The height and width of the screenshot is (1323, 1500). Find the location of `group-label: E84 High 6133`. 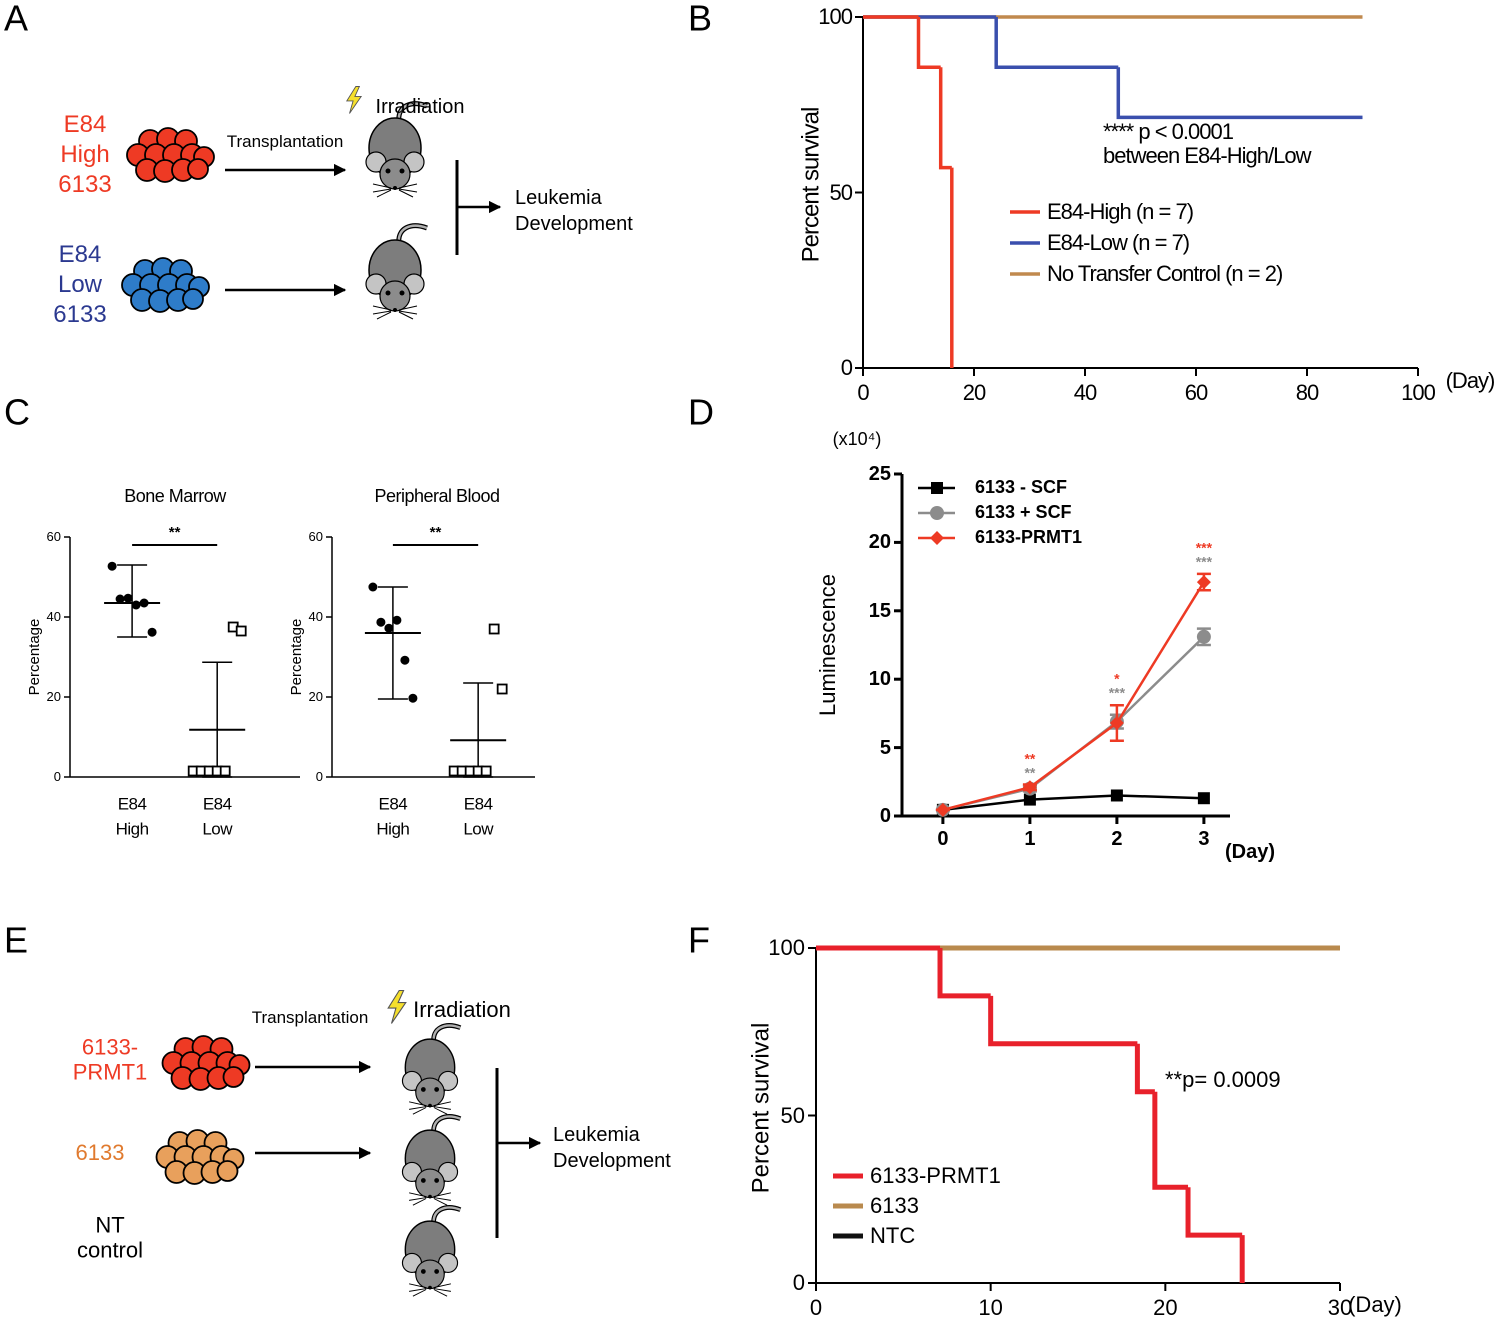

group-label: E84 High 6133 is located at coordinates (85, 154).